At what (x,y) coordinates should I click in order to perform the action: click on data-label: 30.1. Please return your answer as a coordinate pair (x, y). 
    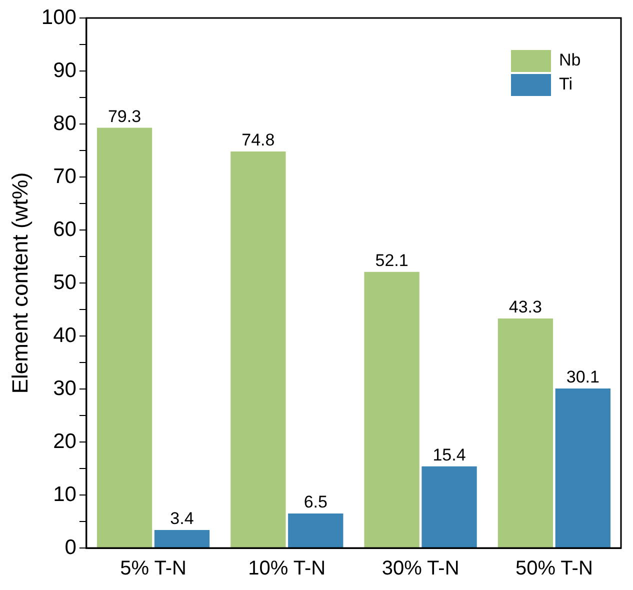
    Looking at the image, I should click on (583, 377).